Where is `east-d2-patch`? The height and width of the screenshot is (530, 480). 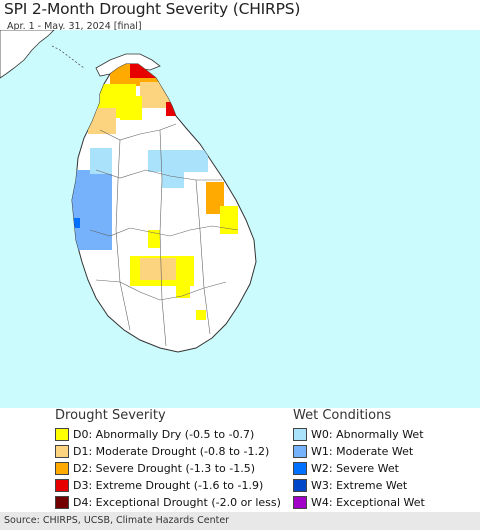 east-d2-patch is located at coordinates (215, 198).